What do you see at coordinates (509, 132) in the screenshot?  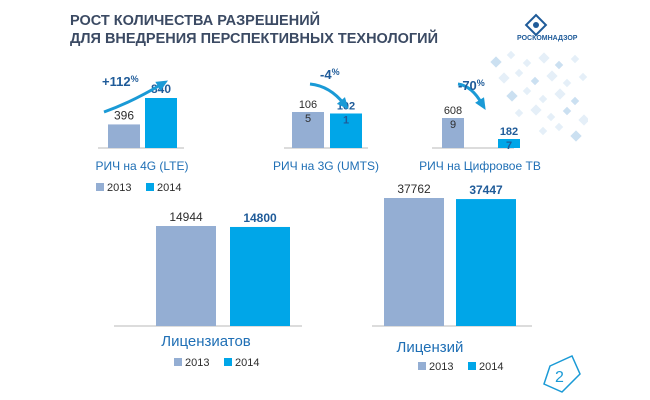 I see `value-label-2014: 182` at bounding box center [509, 132].